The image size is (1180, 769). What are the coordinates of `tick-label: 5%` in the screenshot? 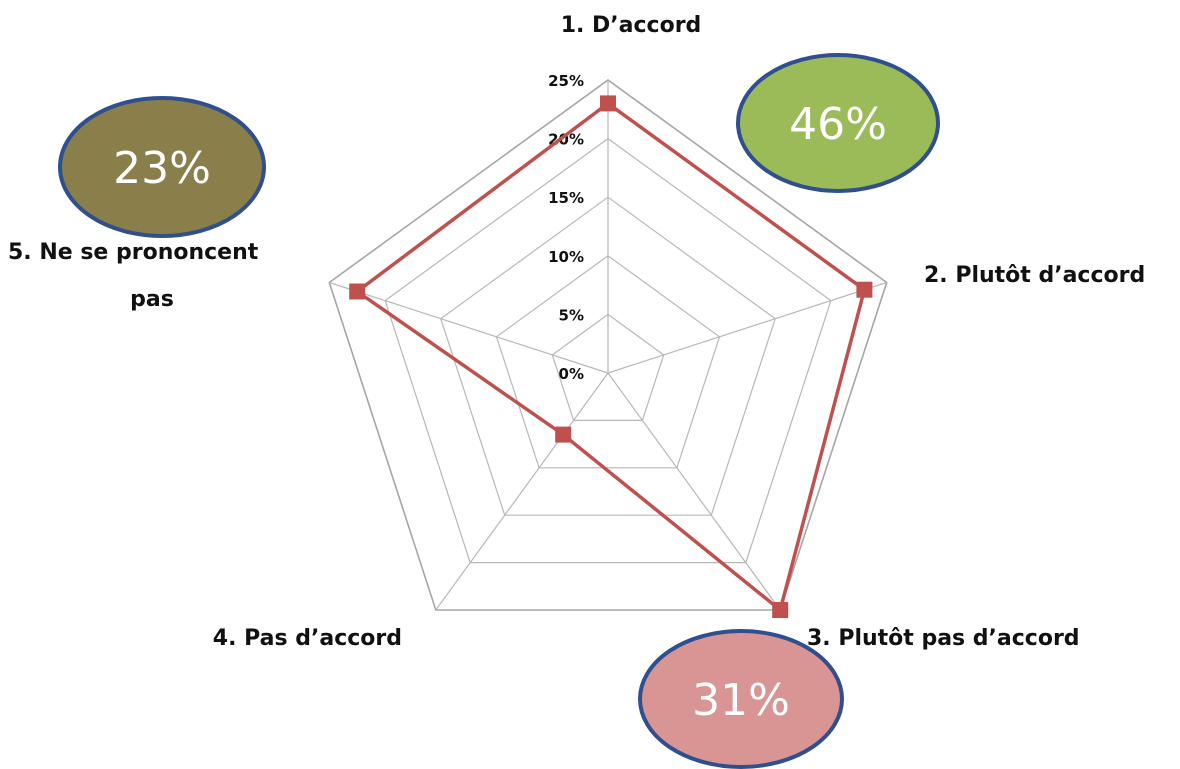 It's located at (571, 315).